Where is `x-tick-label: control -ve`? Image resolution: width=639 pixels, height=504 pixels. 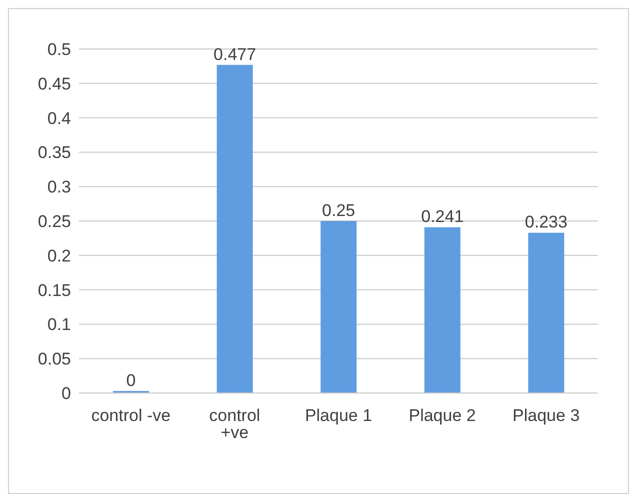 x-tick-label: control -ve is located at coordinates (131, 416).